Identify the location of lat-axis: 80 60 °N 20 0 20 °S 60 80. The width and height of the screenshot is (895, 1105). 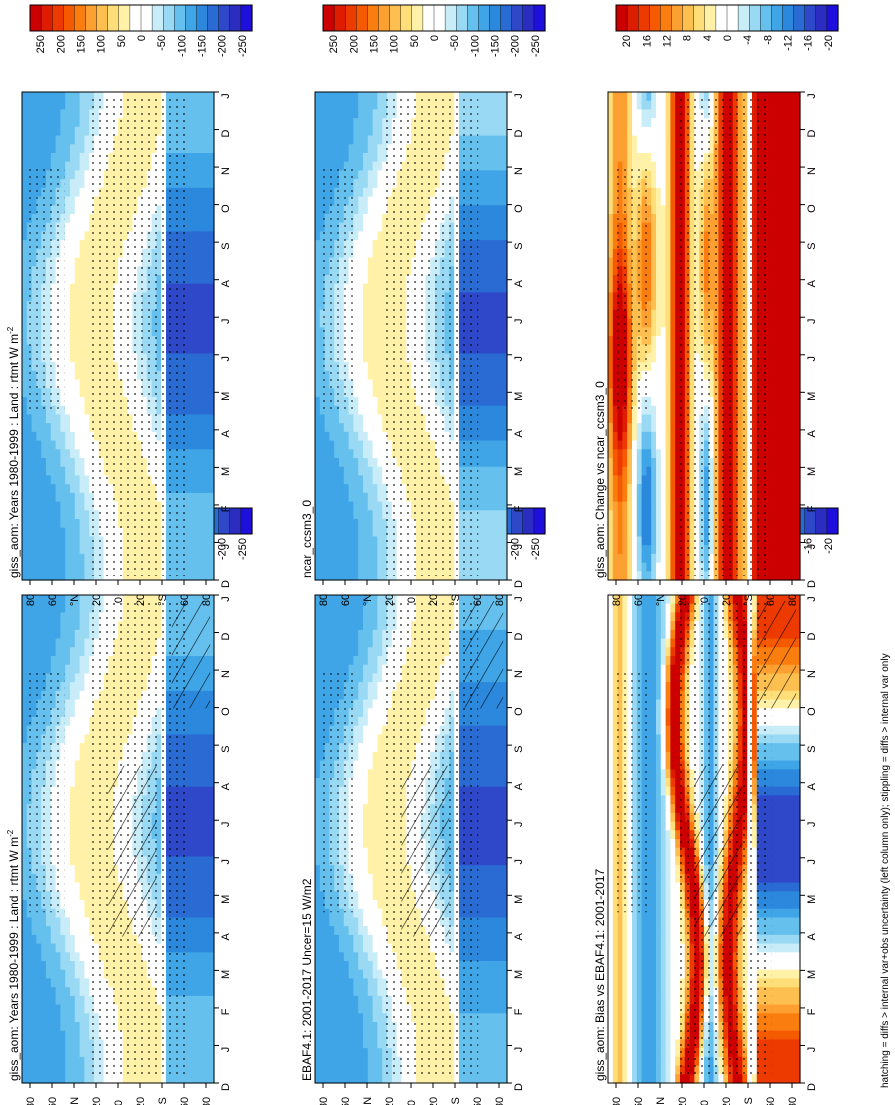
(119, 1094).